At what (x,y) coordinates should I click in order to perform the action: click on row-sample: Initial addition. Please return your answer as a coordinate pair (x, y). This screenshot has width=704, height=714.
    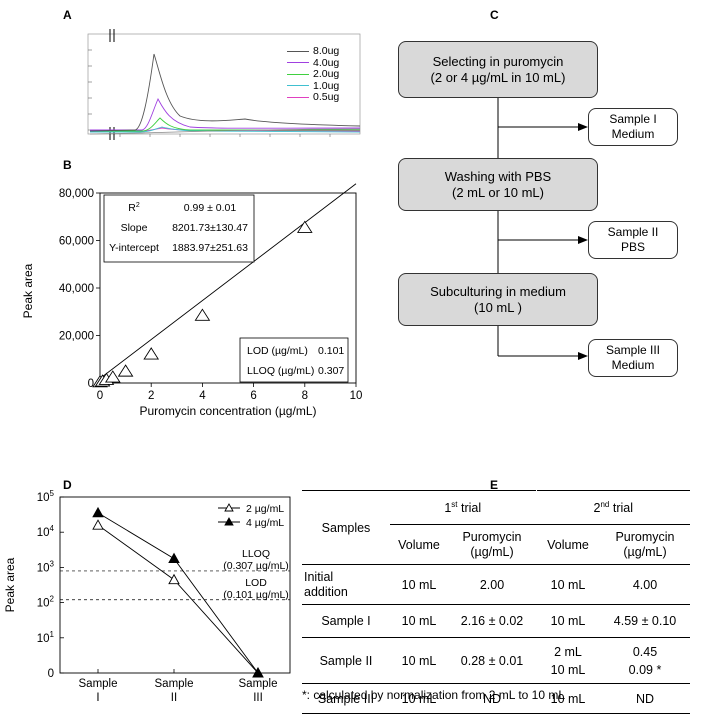
    Looking at the image, I should click on (326, 584).